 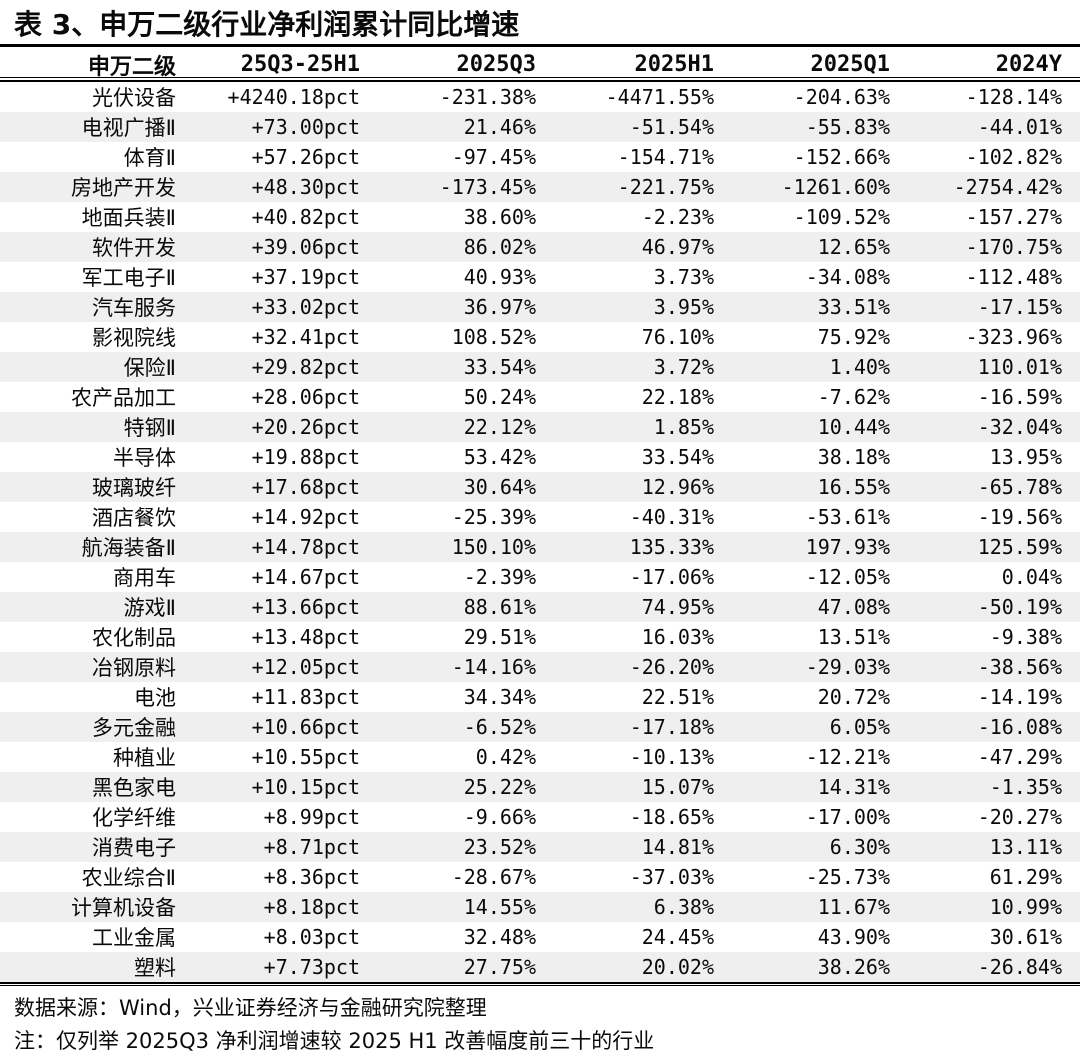 I want to click on cell-industry: 航海装备Ⅱ, so click(x=97, y=547).